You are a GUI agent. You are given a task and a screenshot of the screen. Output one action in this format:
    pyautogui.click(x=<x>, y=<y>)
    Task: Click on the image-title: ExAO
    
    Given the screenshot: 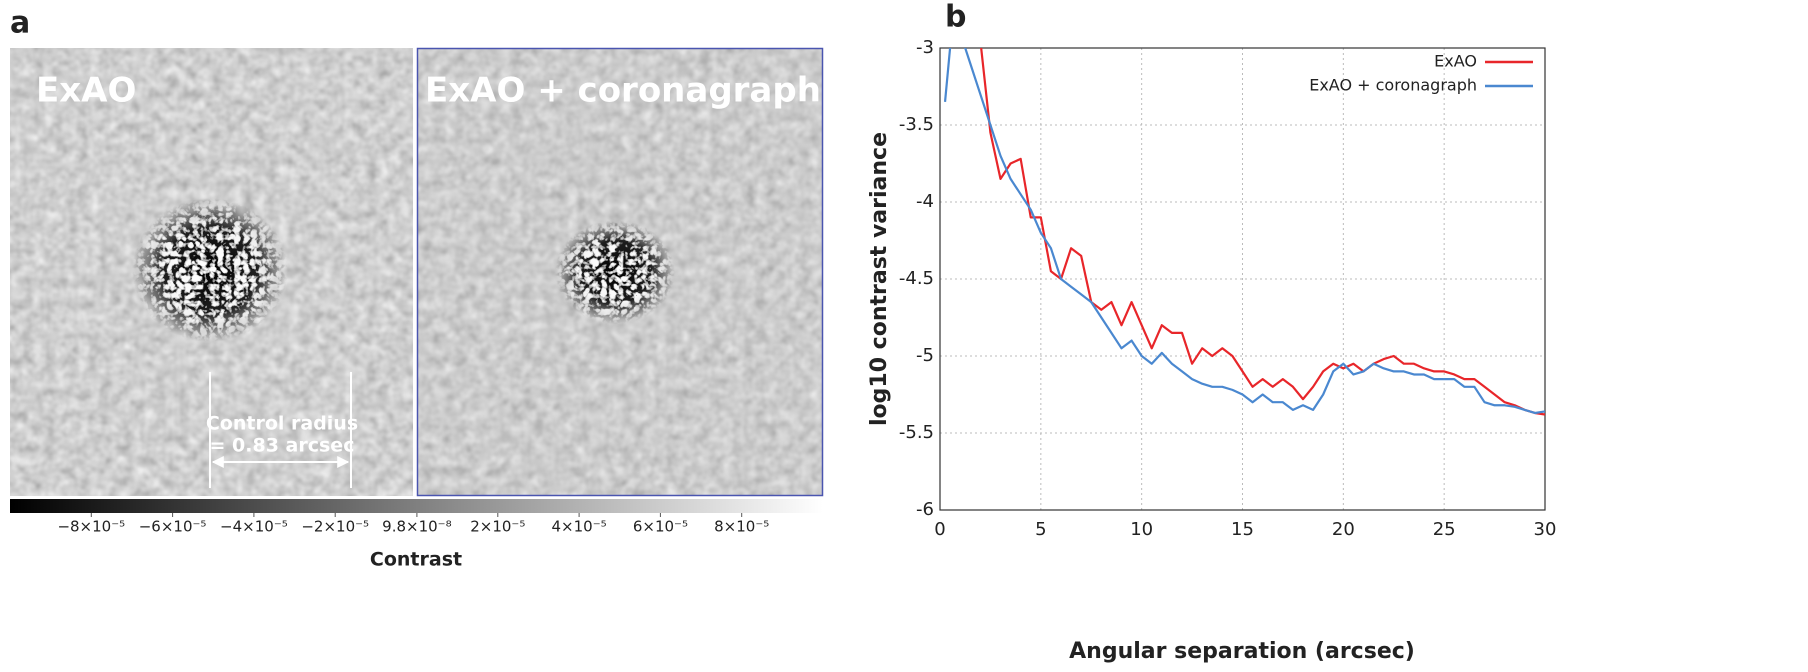 What is the action you would take?
    pyautogui.click(x=86, y=91)
    